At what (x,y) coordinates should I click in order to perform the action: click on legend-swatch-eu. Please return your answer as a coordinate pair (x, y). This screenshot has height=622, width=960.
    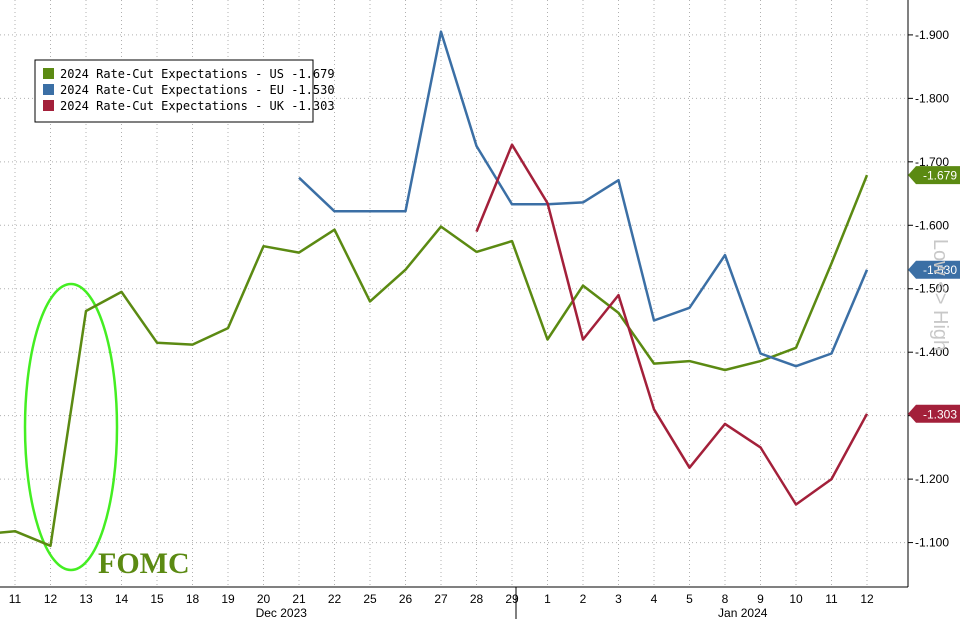
    Looking at the image, I should click on (48, 89).